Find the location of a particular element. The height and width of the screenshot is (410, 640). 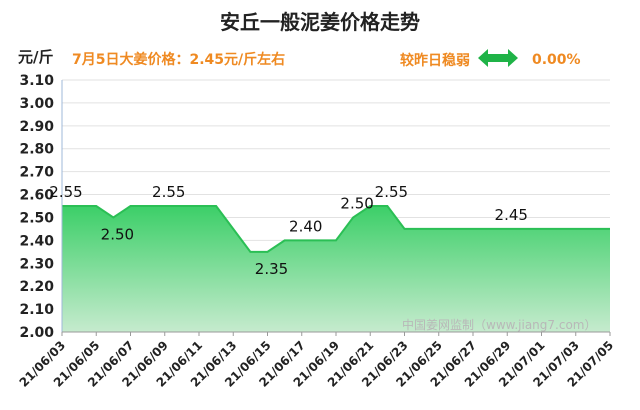

y-unit-label: 元/斤 is located at coordinates (36, 57).